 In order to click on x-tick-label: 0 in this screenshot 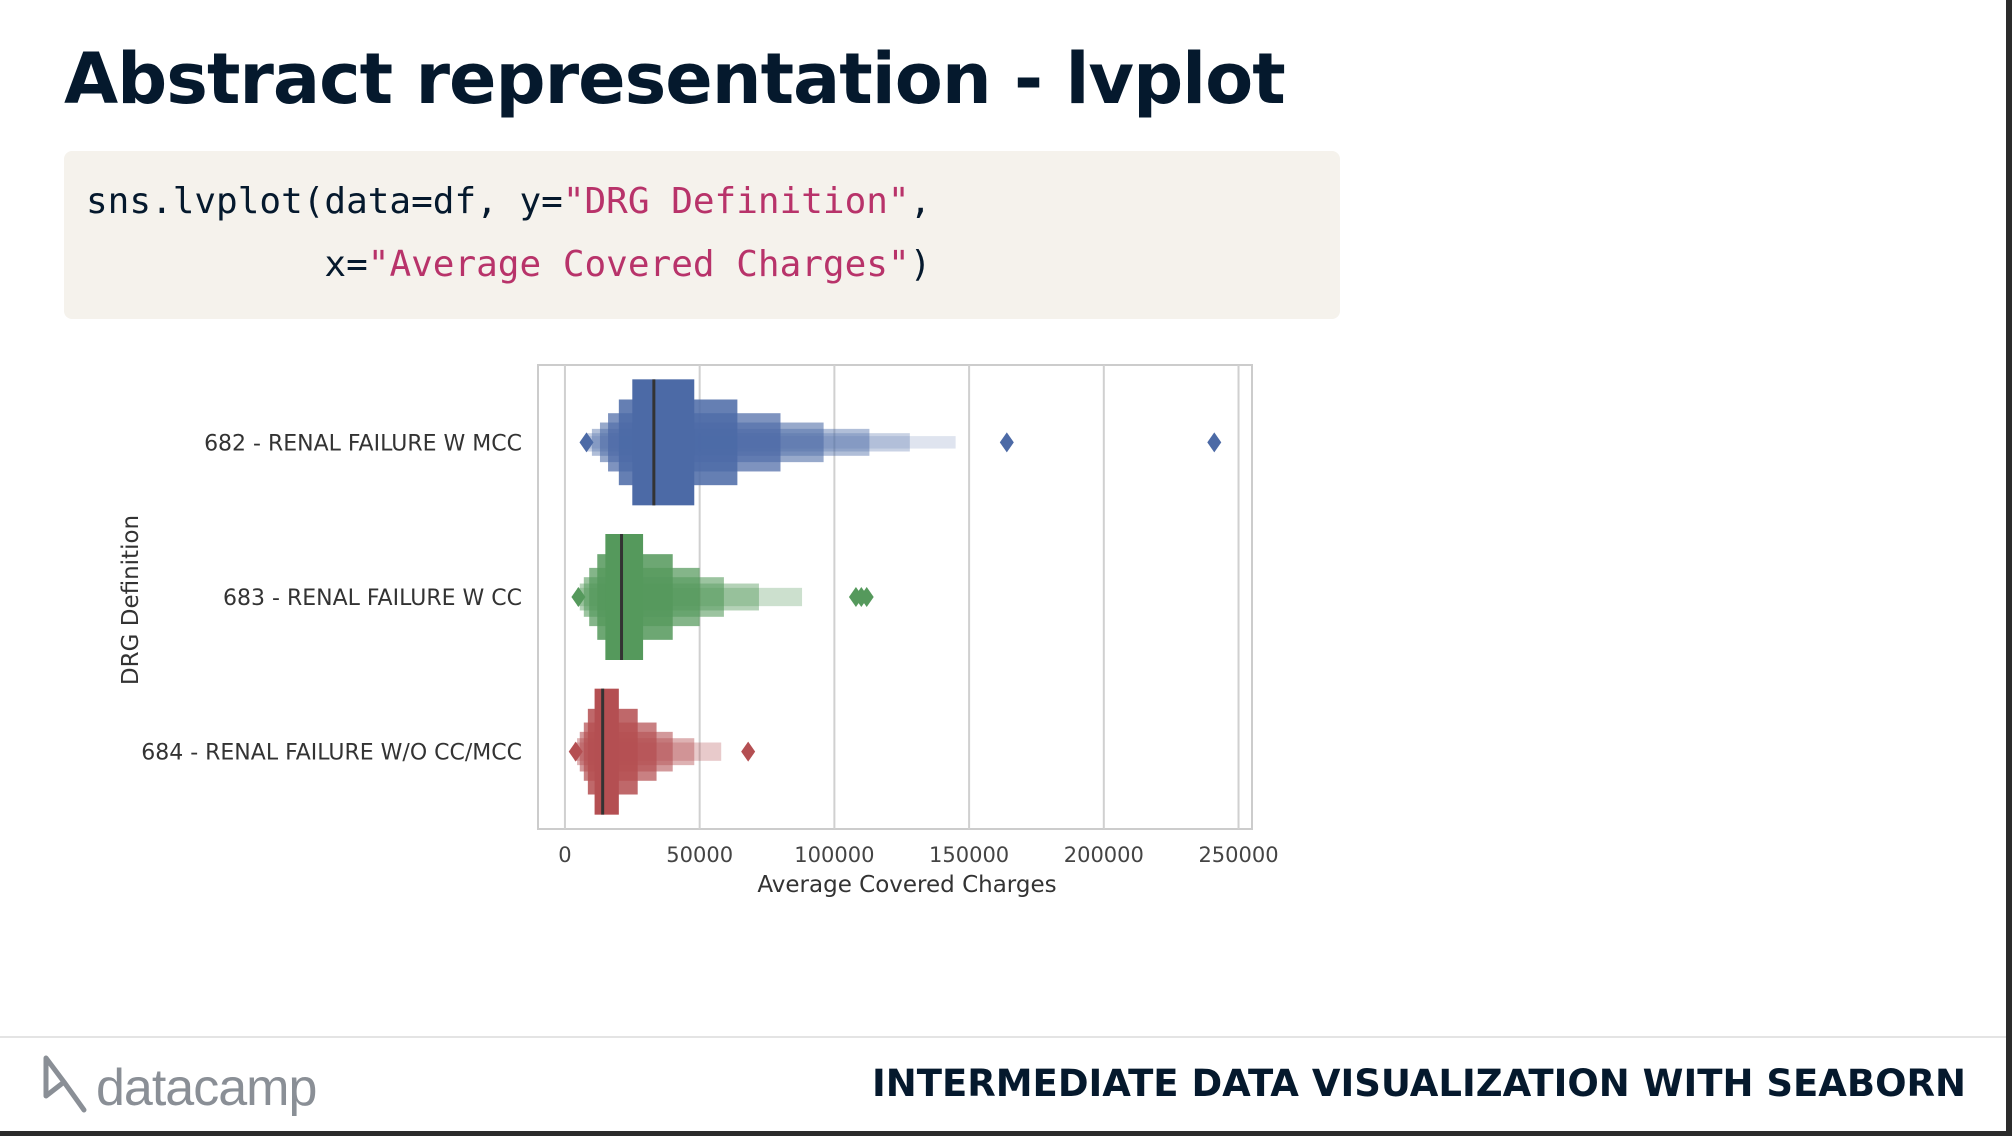, I will do `click(564, 855)`.